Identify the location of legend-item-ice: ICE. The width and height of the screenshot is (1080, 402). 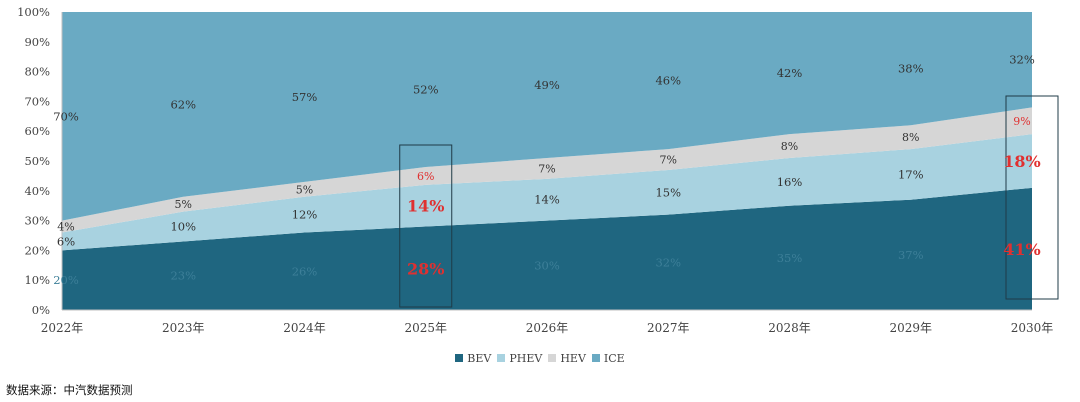
(608, 358).